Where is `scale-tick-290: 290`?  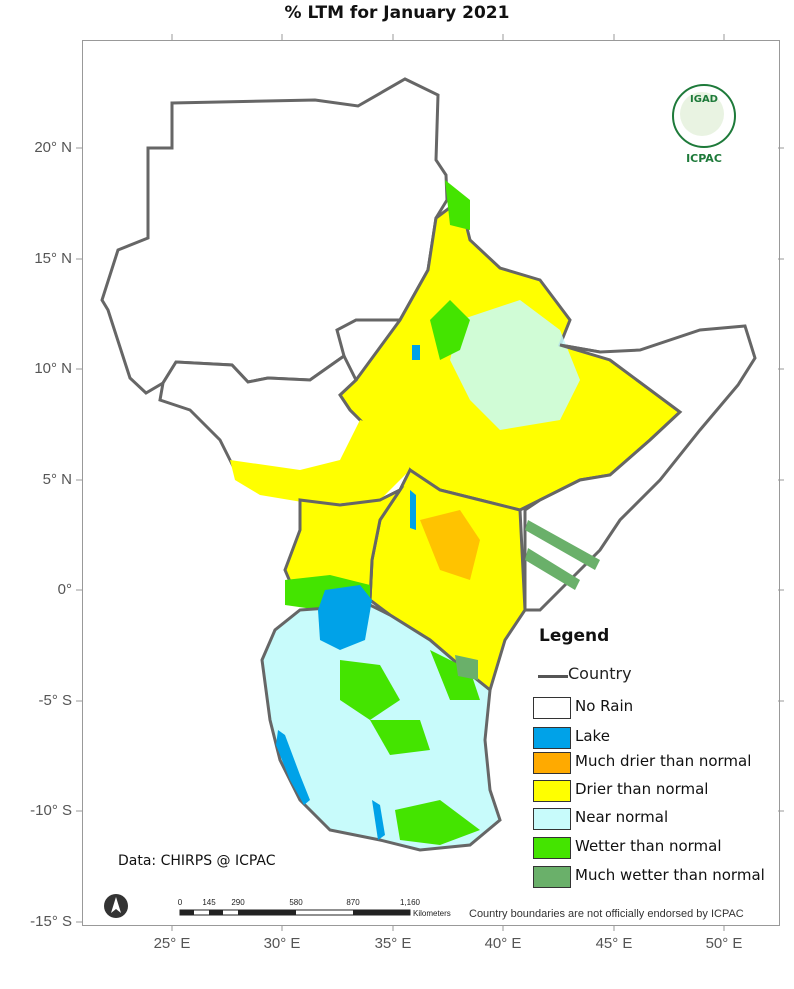 scale-tick-290: 290 is located at coordinates (238, 902).